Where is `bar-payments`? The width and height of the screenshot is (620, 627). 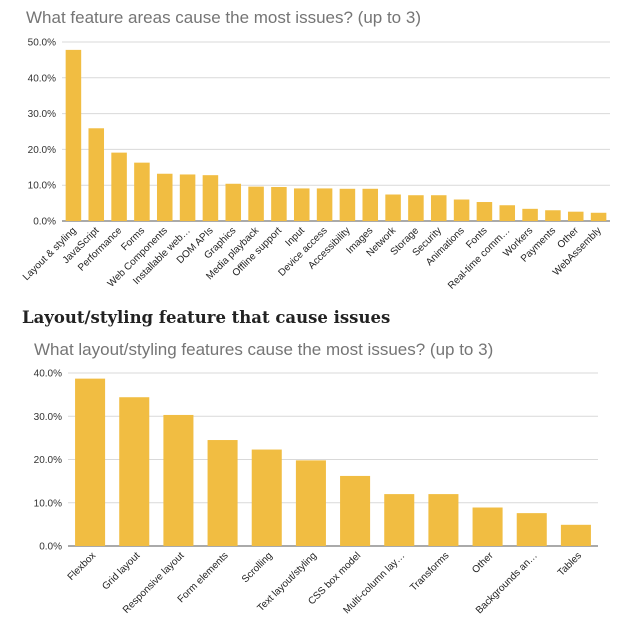 bar-payments is located at coordinates (553, 215).